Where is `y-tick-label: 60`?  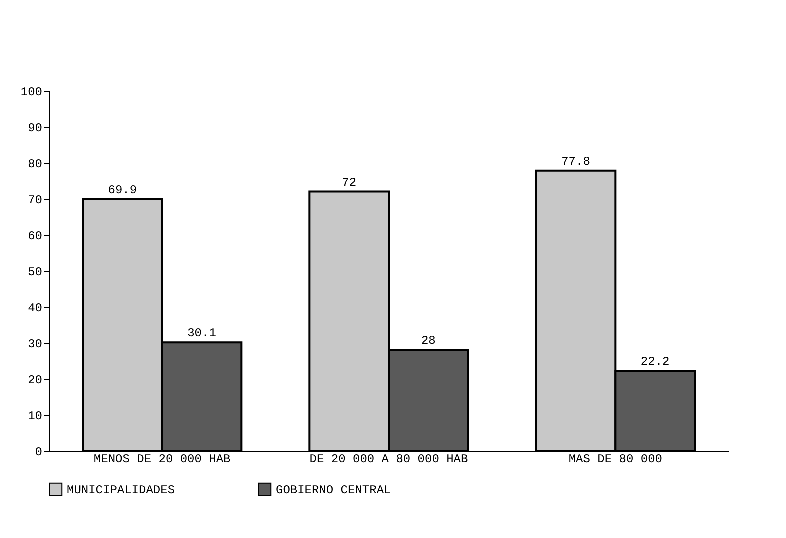
y-tick-label: 60 is located at coordinates (35, 237).